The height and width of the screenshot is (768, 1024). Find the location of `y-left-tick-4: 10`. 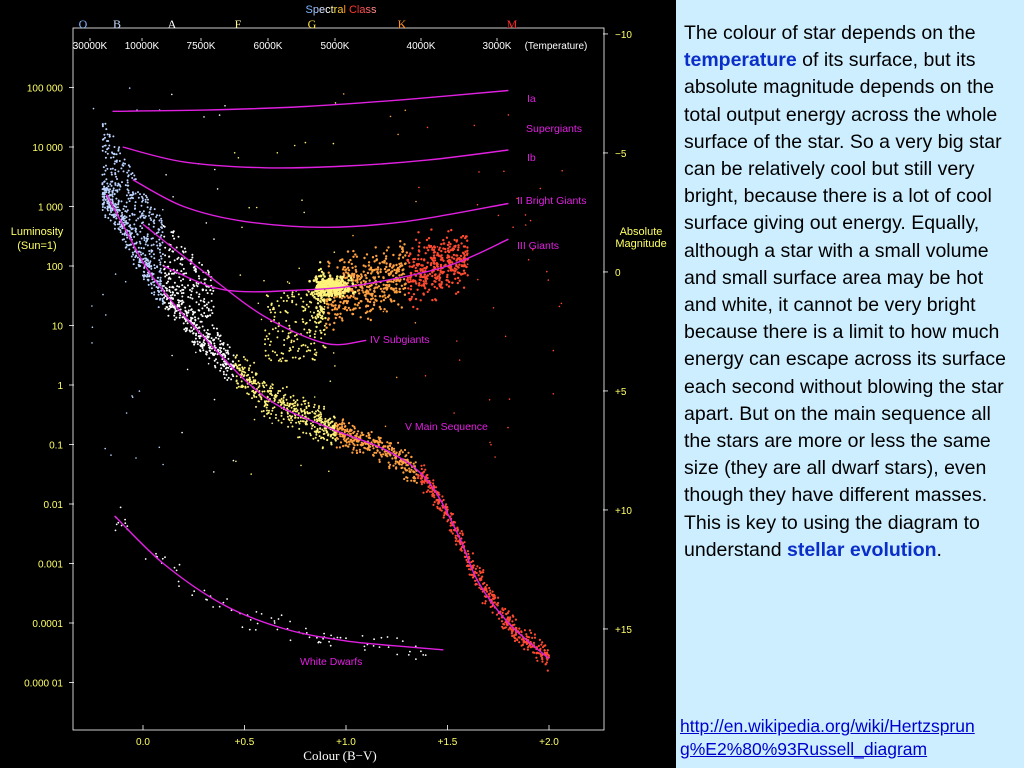

y-left-tick-4: 10 is located at coordinates (58, 327).